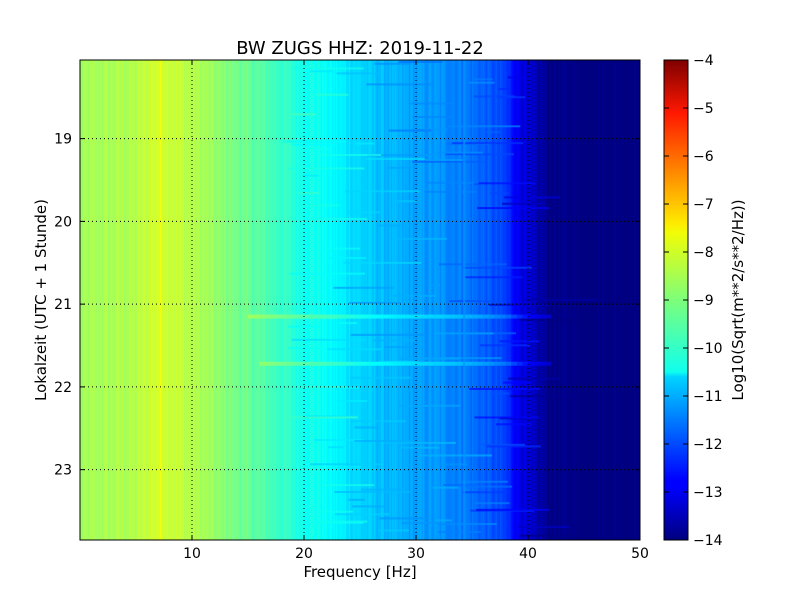  What do you see at coordinates (63, 140) in the screenshot?
I see `y-tick-label: 19` at bounding box center [63, 140].